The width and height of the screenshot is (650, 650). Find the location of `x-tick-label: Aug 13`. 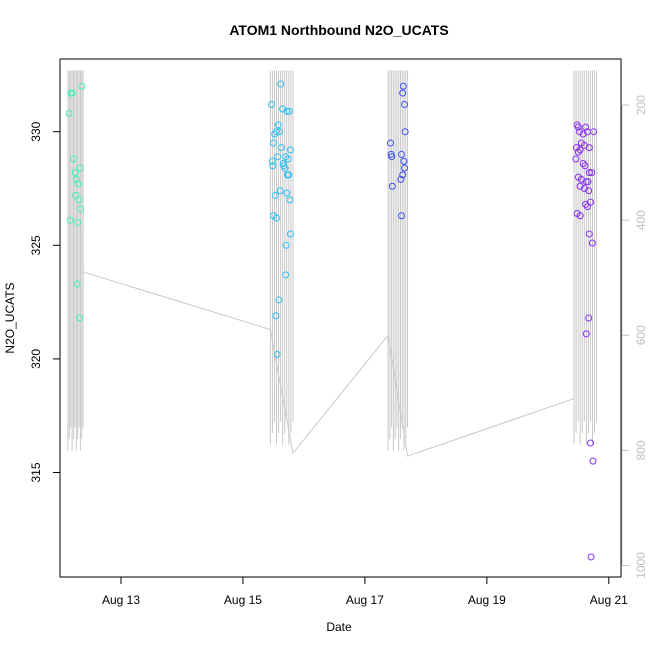

x-tick-label: Aug 13 is located at coordinates (121, 600).